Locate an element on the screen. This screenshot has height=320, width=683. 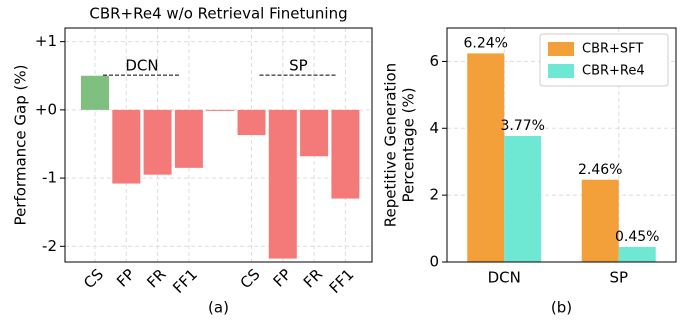
value-label: 3.77% is located at coordinates (523, 126).